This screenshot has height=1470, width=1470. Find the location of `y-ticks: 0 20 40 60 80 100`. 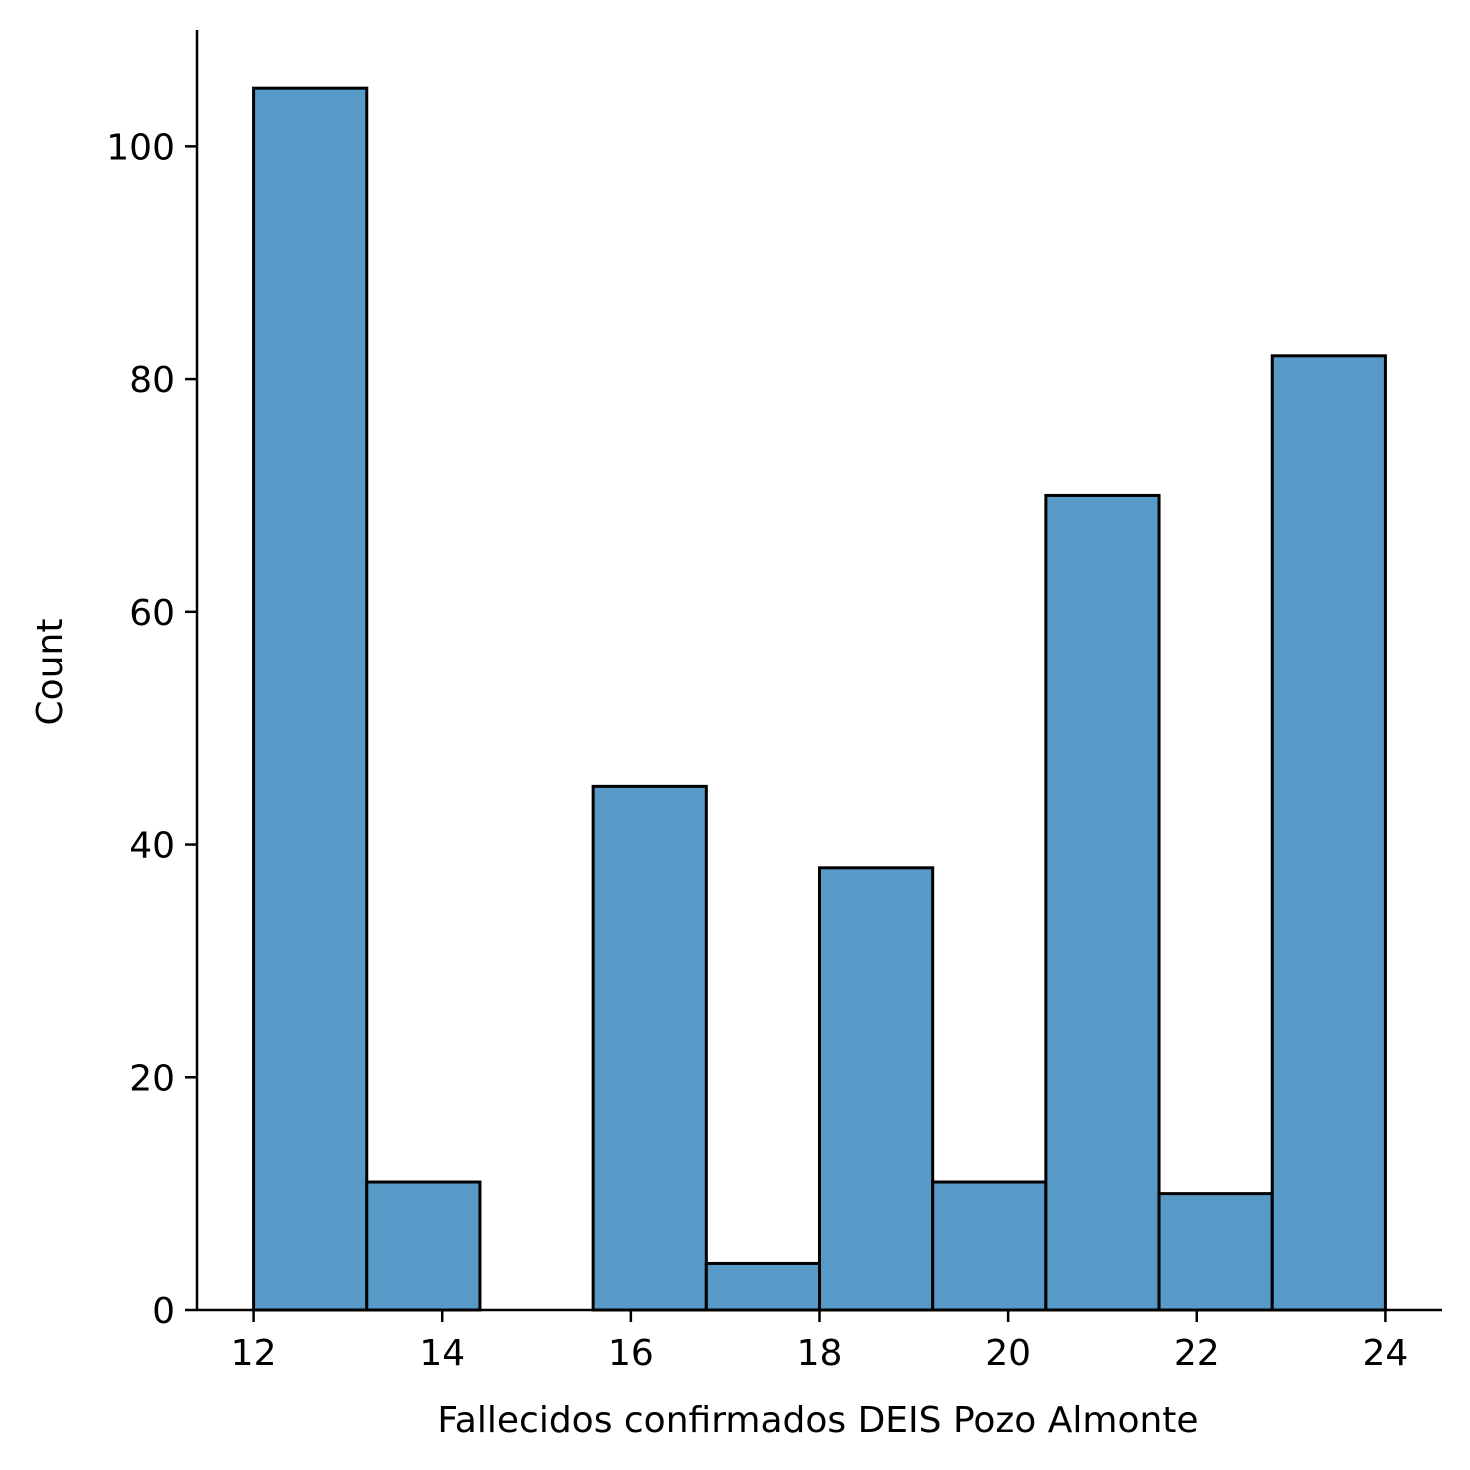

y-ticks: 0 20 40 60 80 100 is located at coordinates (151, 729).